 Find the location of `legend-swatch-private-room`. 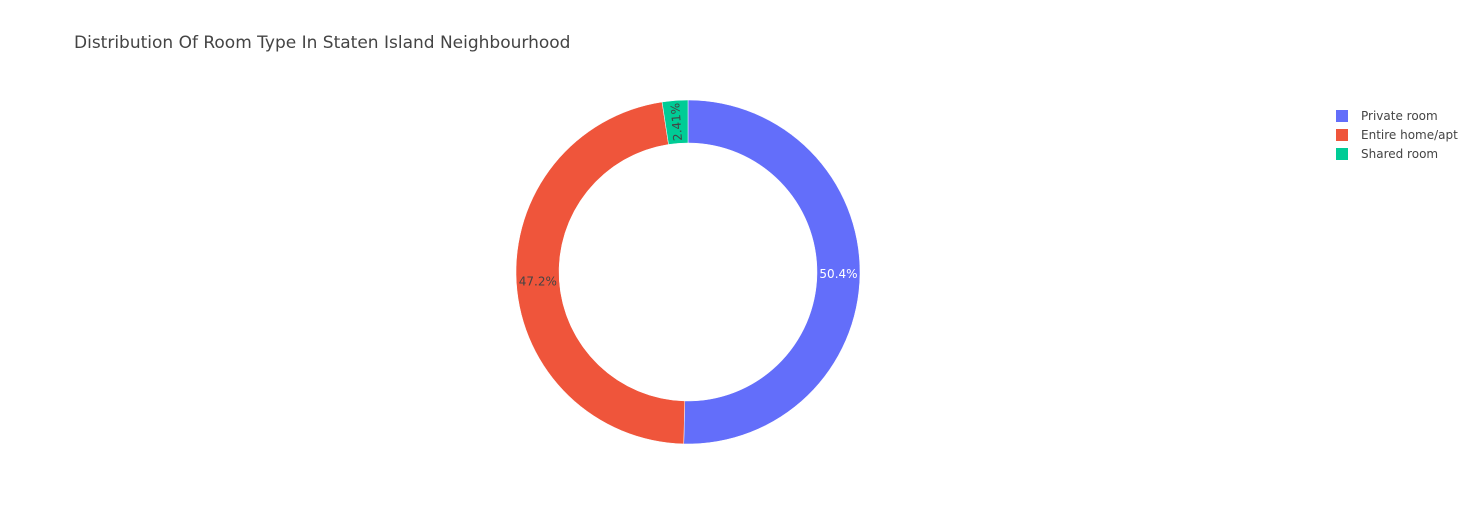

legend-swatch-private-room is located at coordinates (1342, 115).